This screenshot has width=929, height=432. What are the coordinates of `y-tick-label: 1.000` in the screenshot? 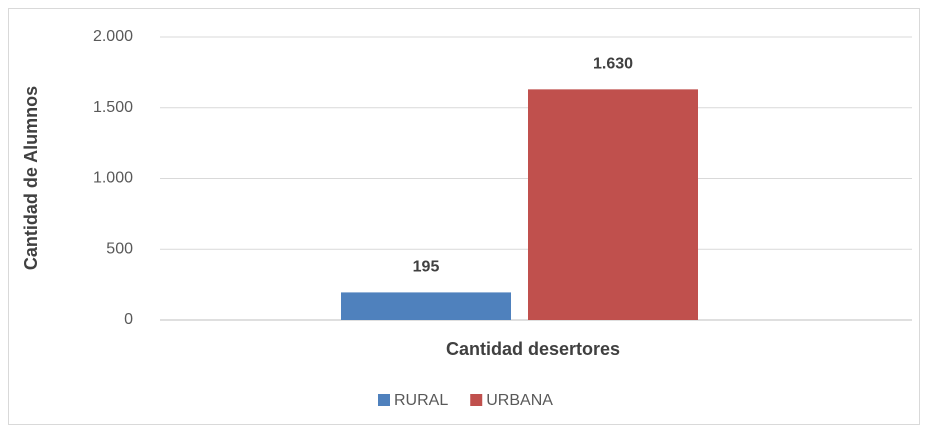 It's located at (113, 178).